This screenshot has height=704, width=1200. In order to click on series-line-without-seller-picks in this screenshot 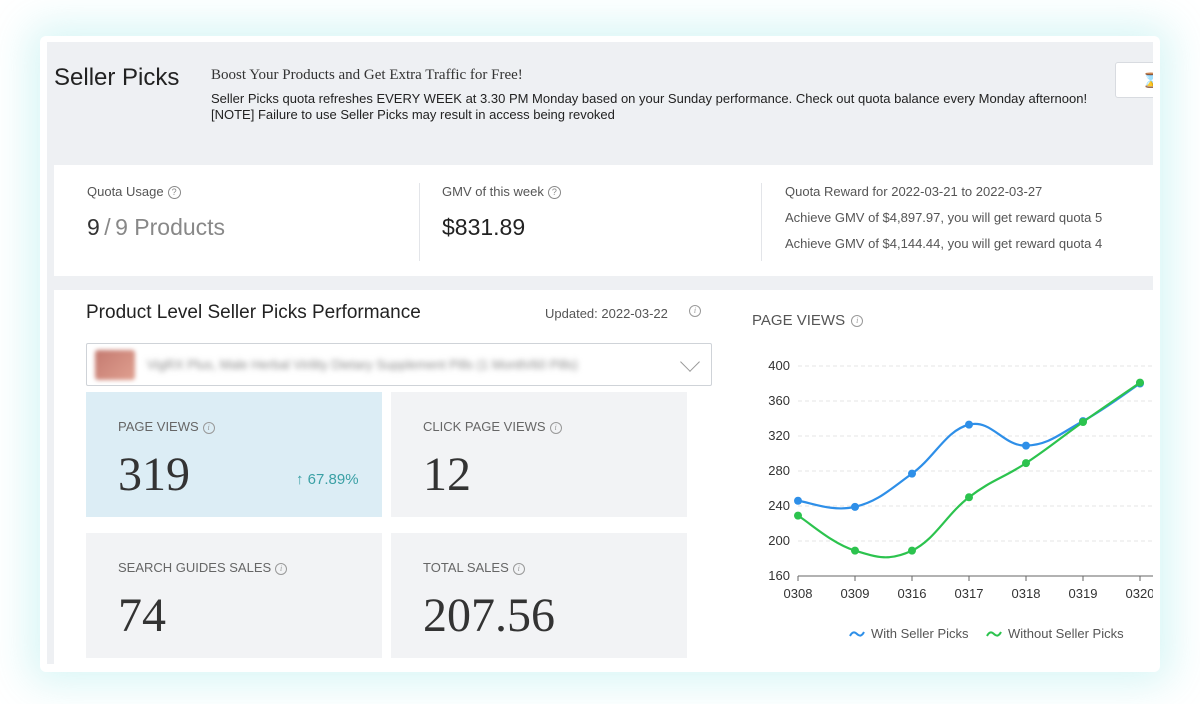, I will do `click(969, 470)`.